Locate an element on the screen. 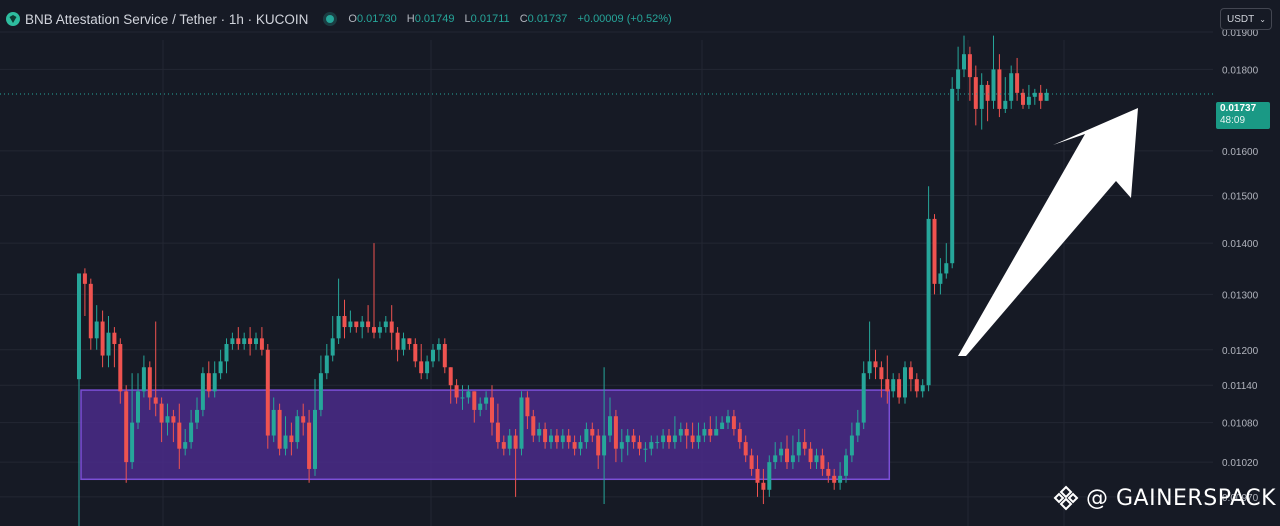  open-label: O is located at coordinates (352, 19).